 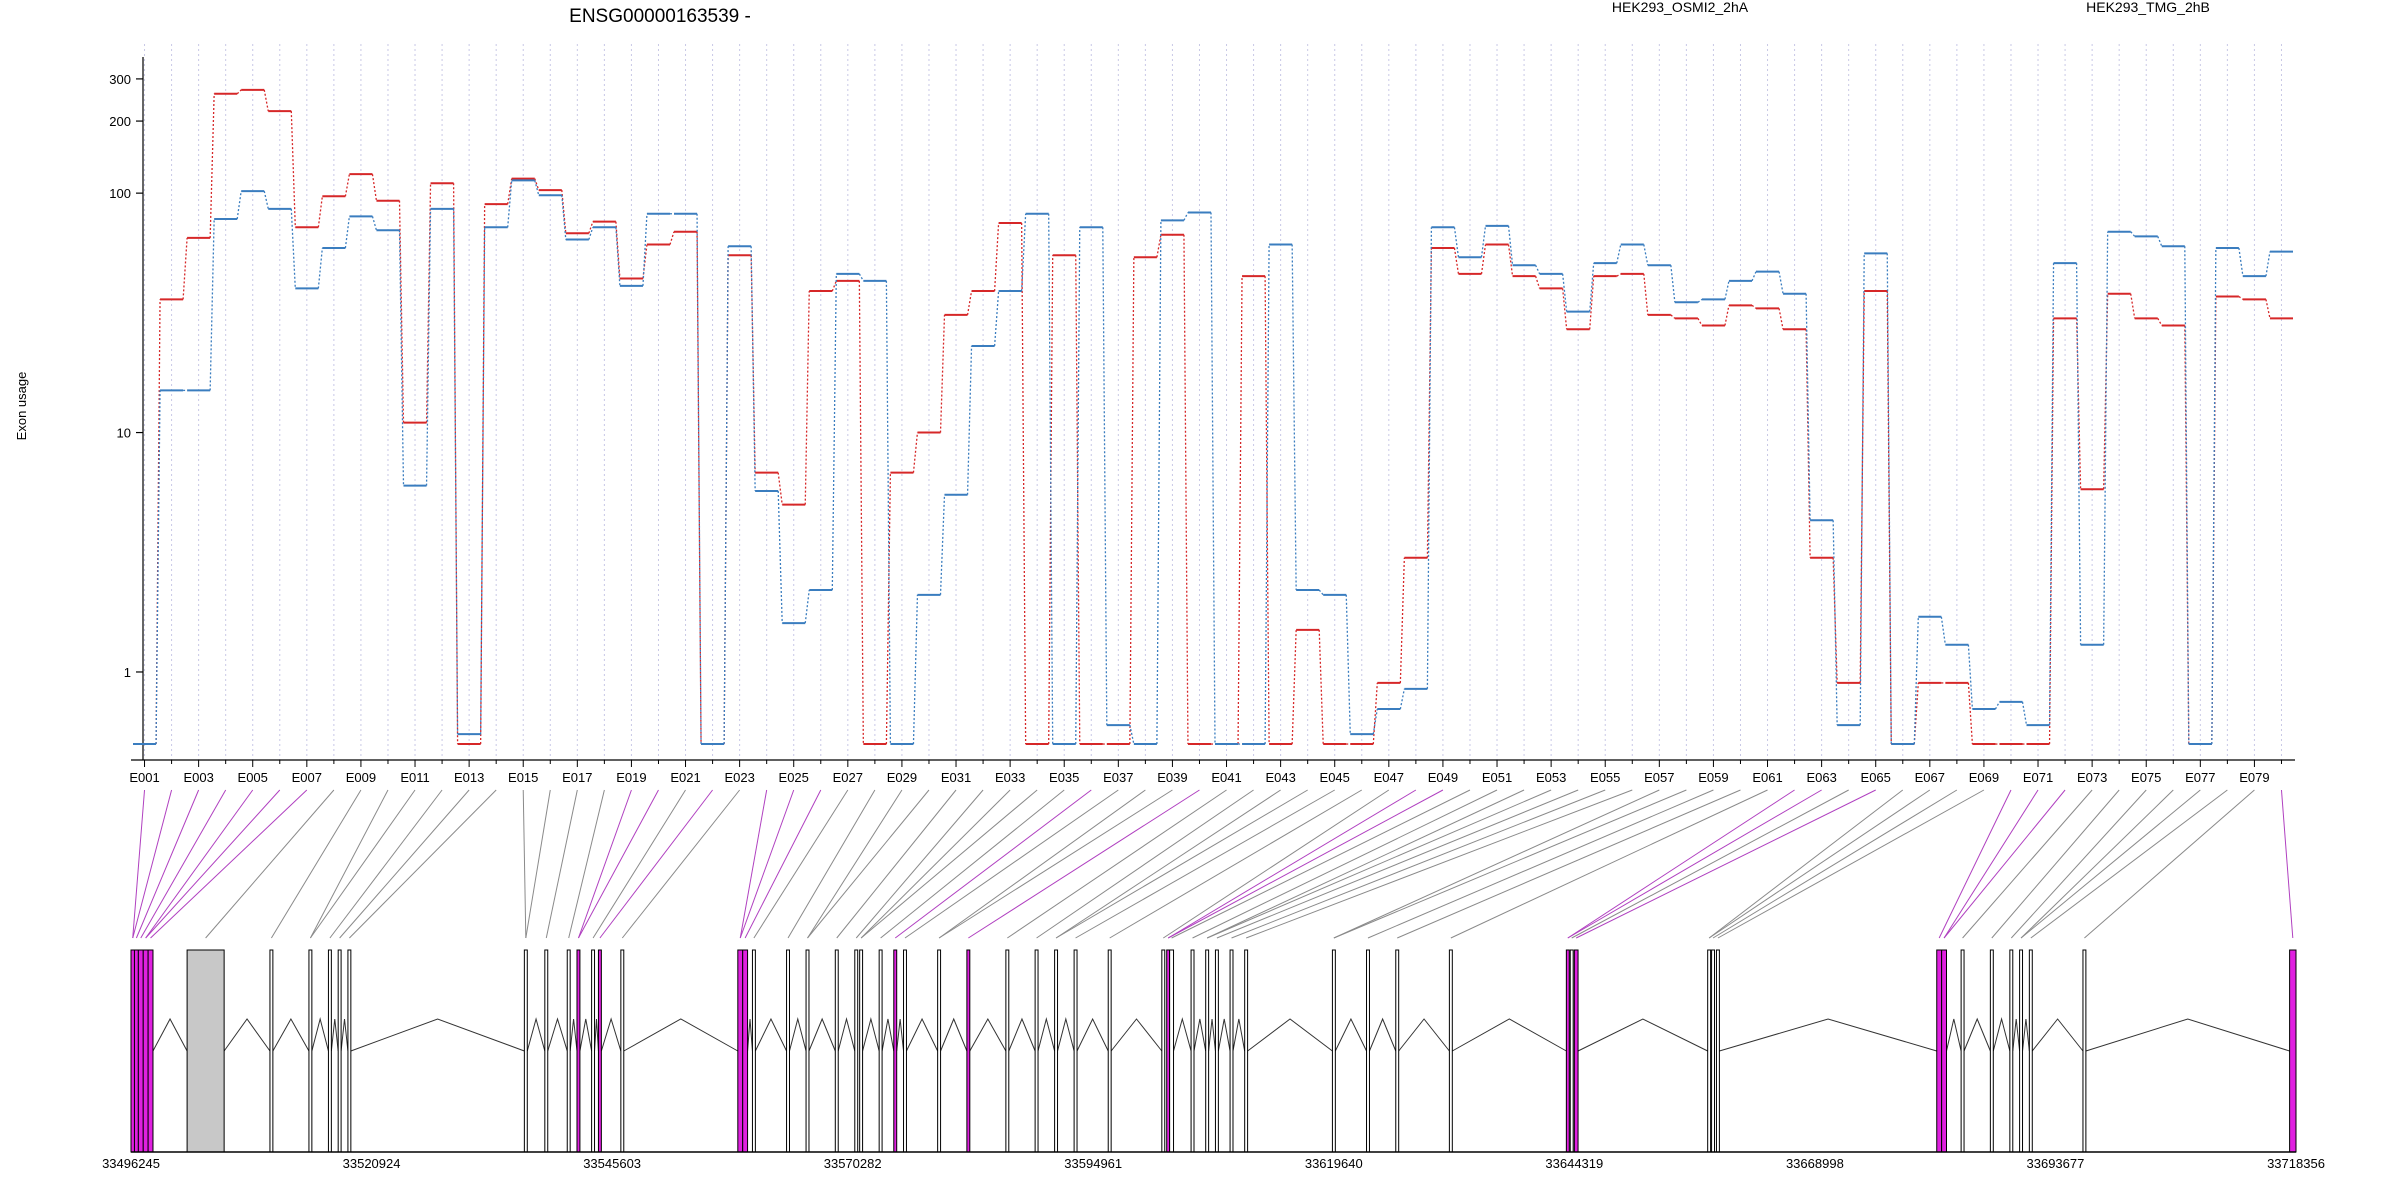 What do you see at coordinates (21, 406) in the screenshot?
I see `y-axis-label: Exon usage` at bounding box center [21, 406].